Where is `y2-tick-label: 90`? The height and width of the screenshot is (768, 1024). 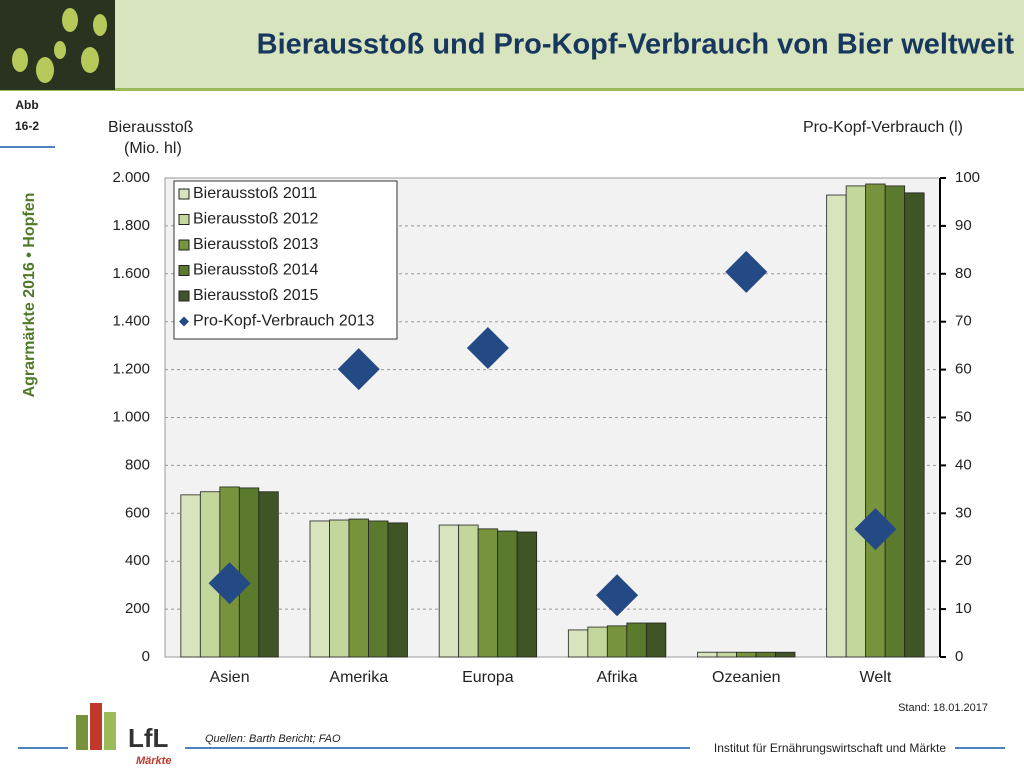
y2-tick-label: 90 is located at coordinates (963, 225).